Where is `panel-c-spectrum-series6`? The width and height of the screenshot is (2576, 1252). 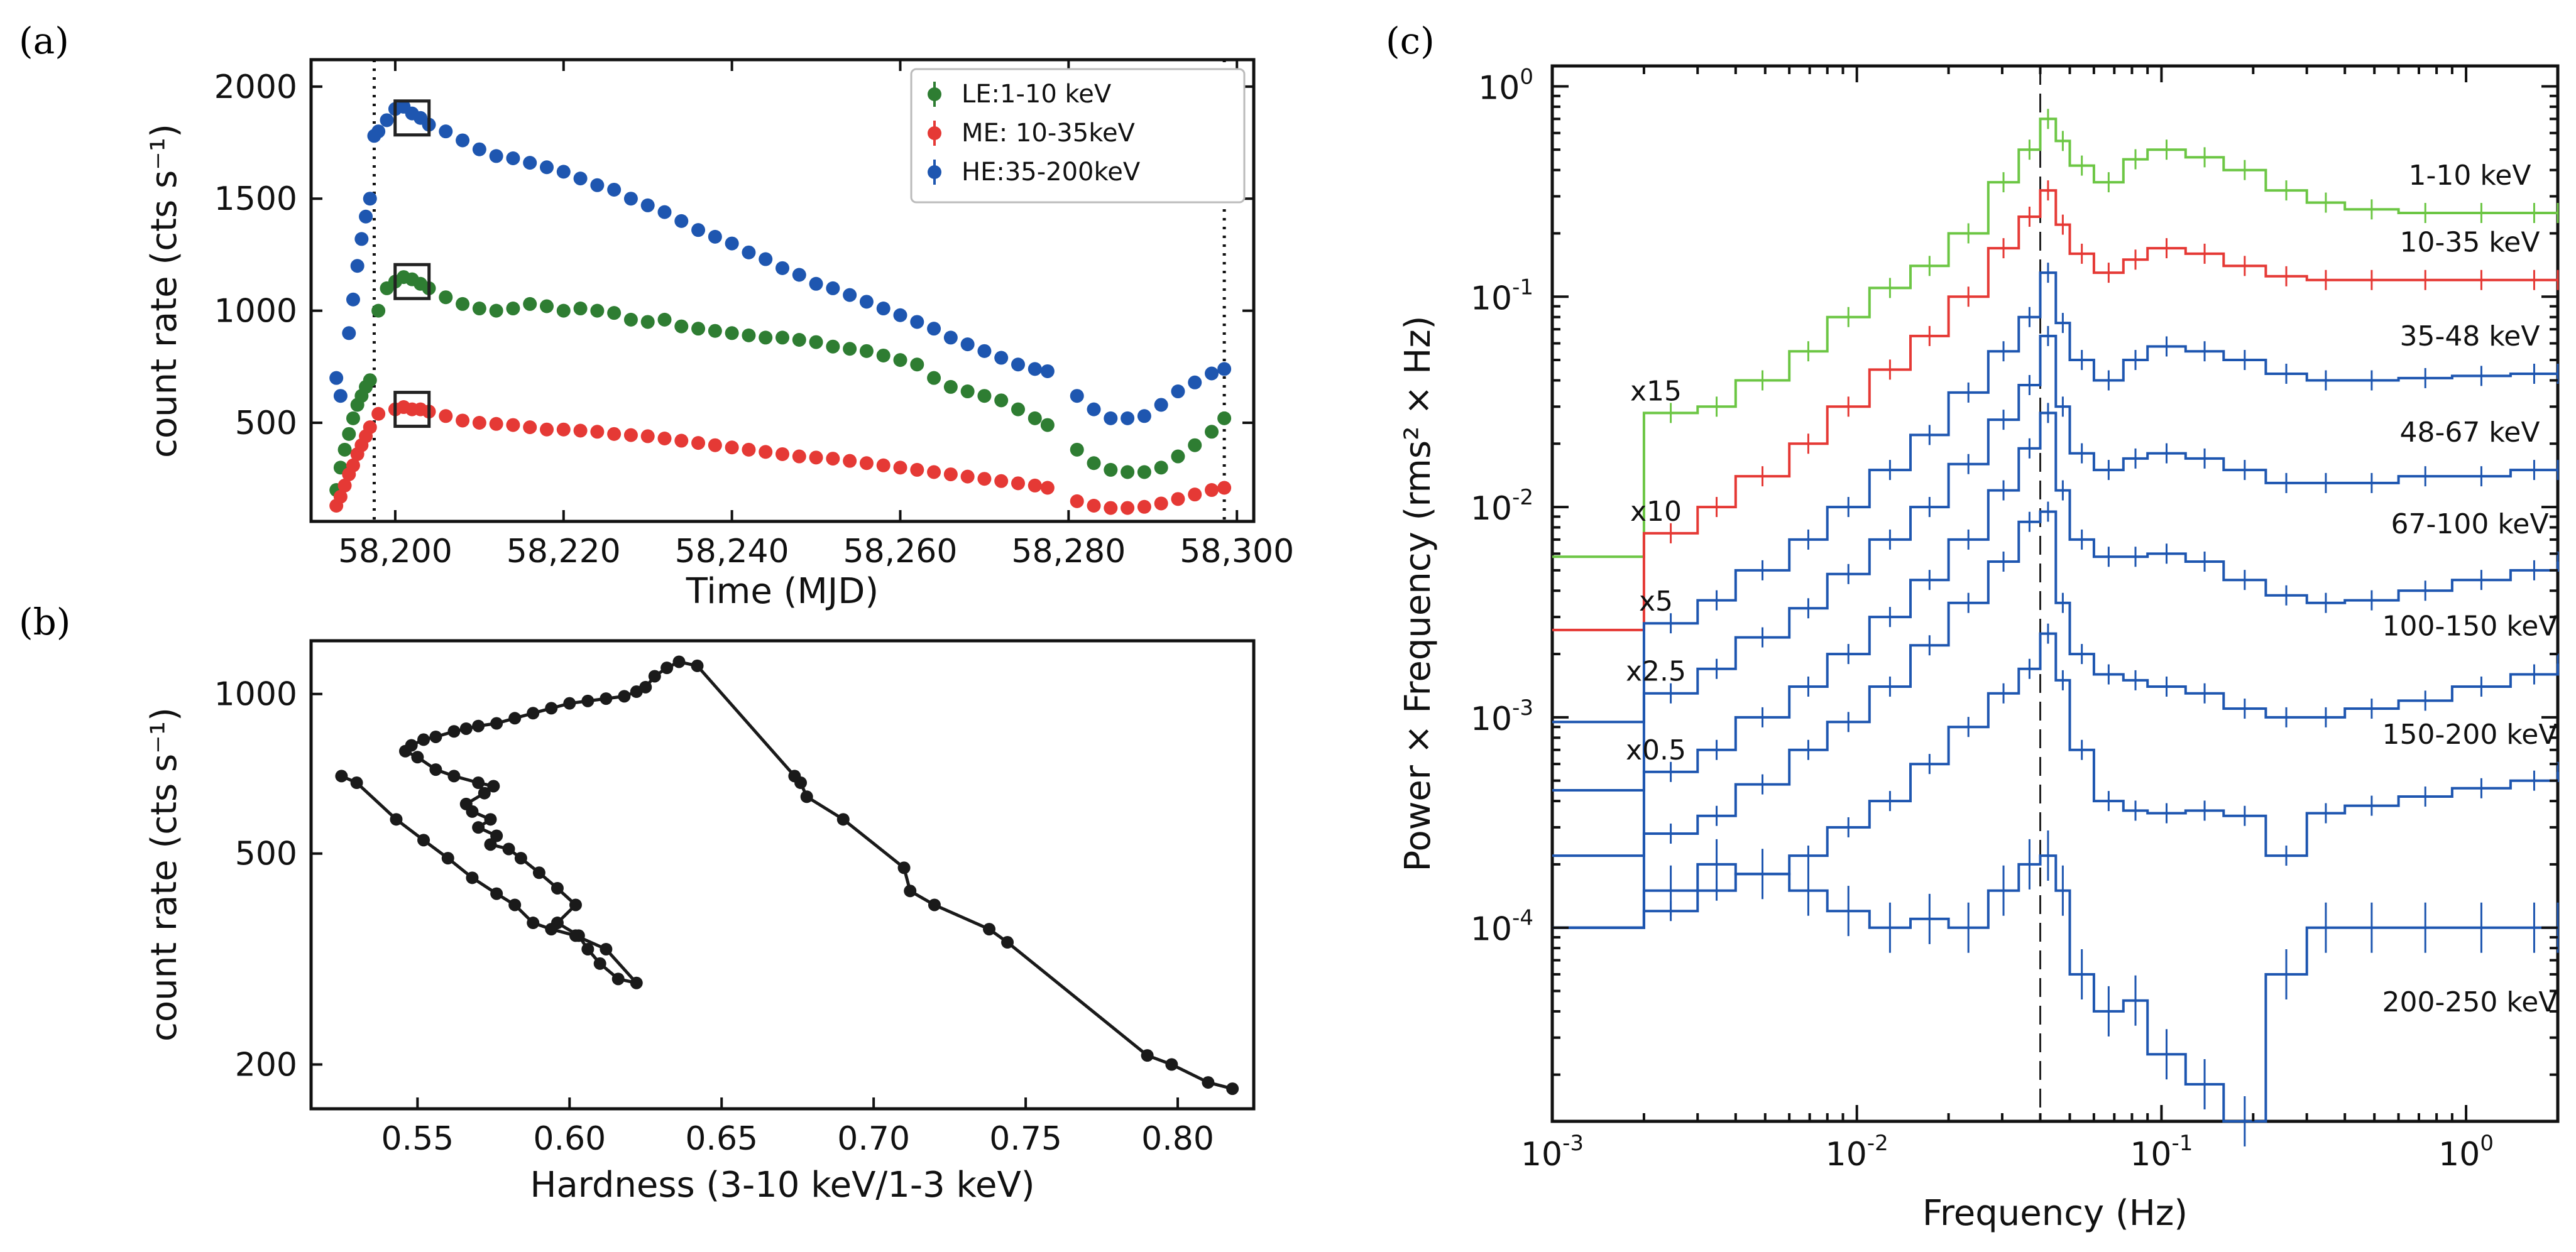
panel-c-spectrum-series6 is located at coordinates (2055, 781).